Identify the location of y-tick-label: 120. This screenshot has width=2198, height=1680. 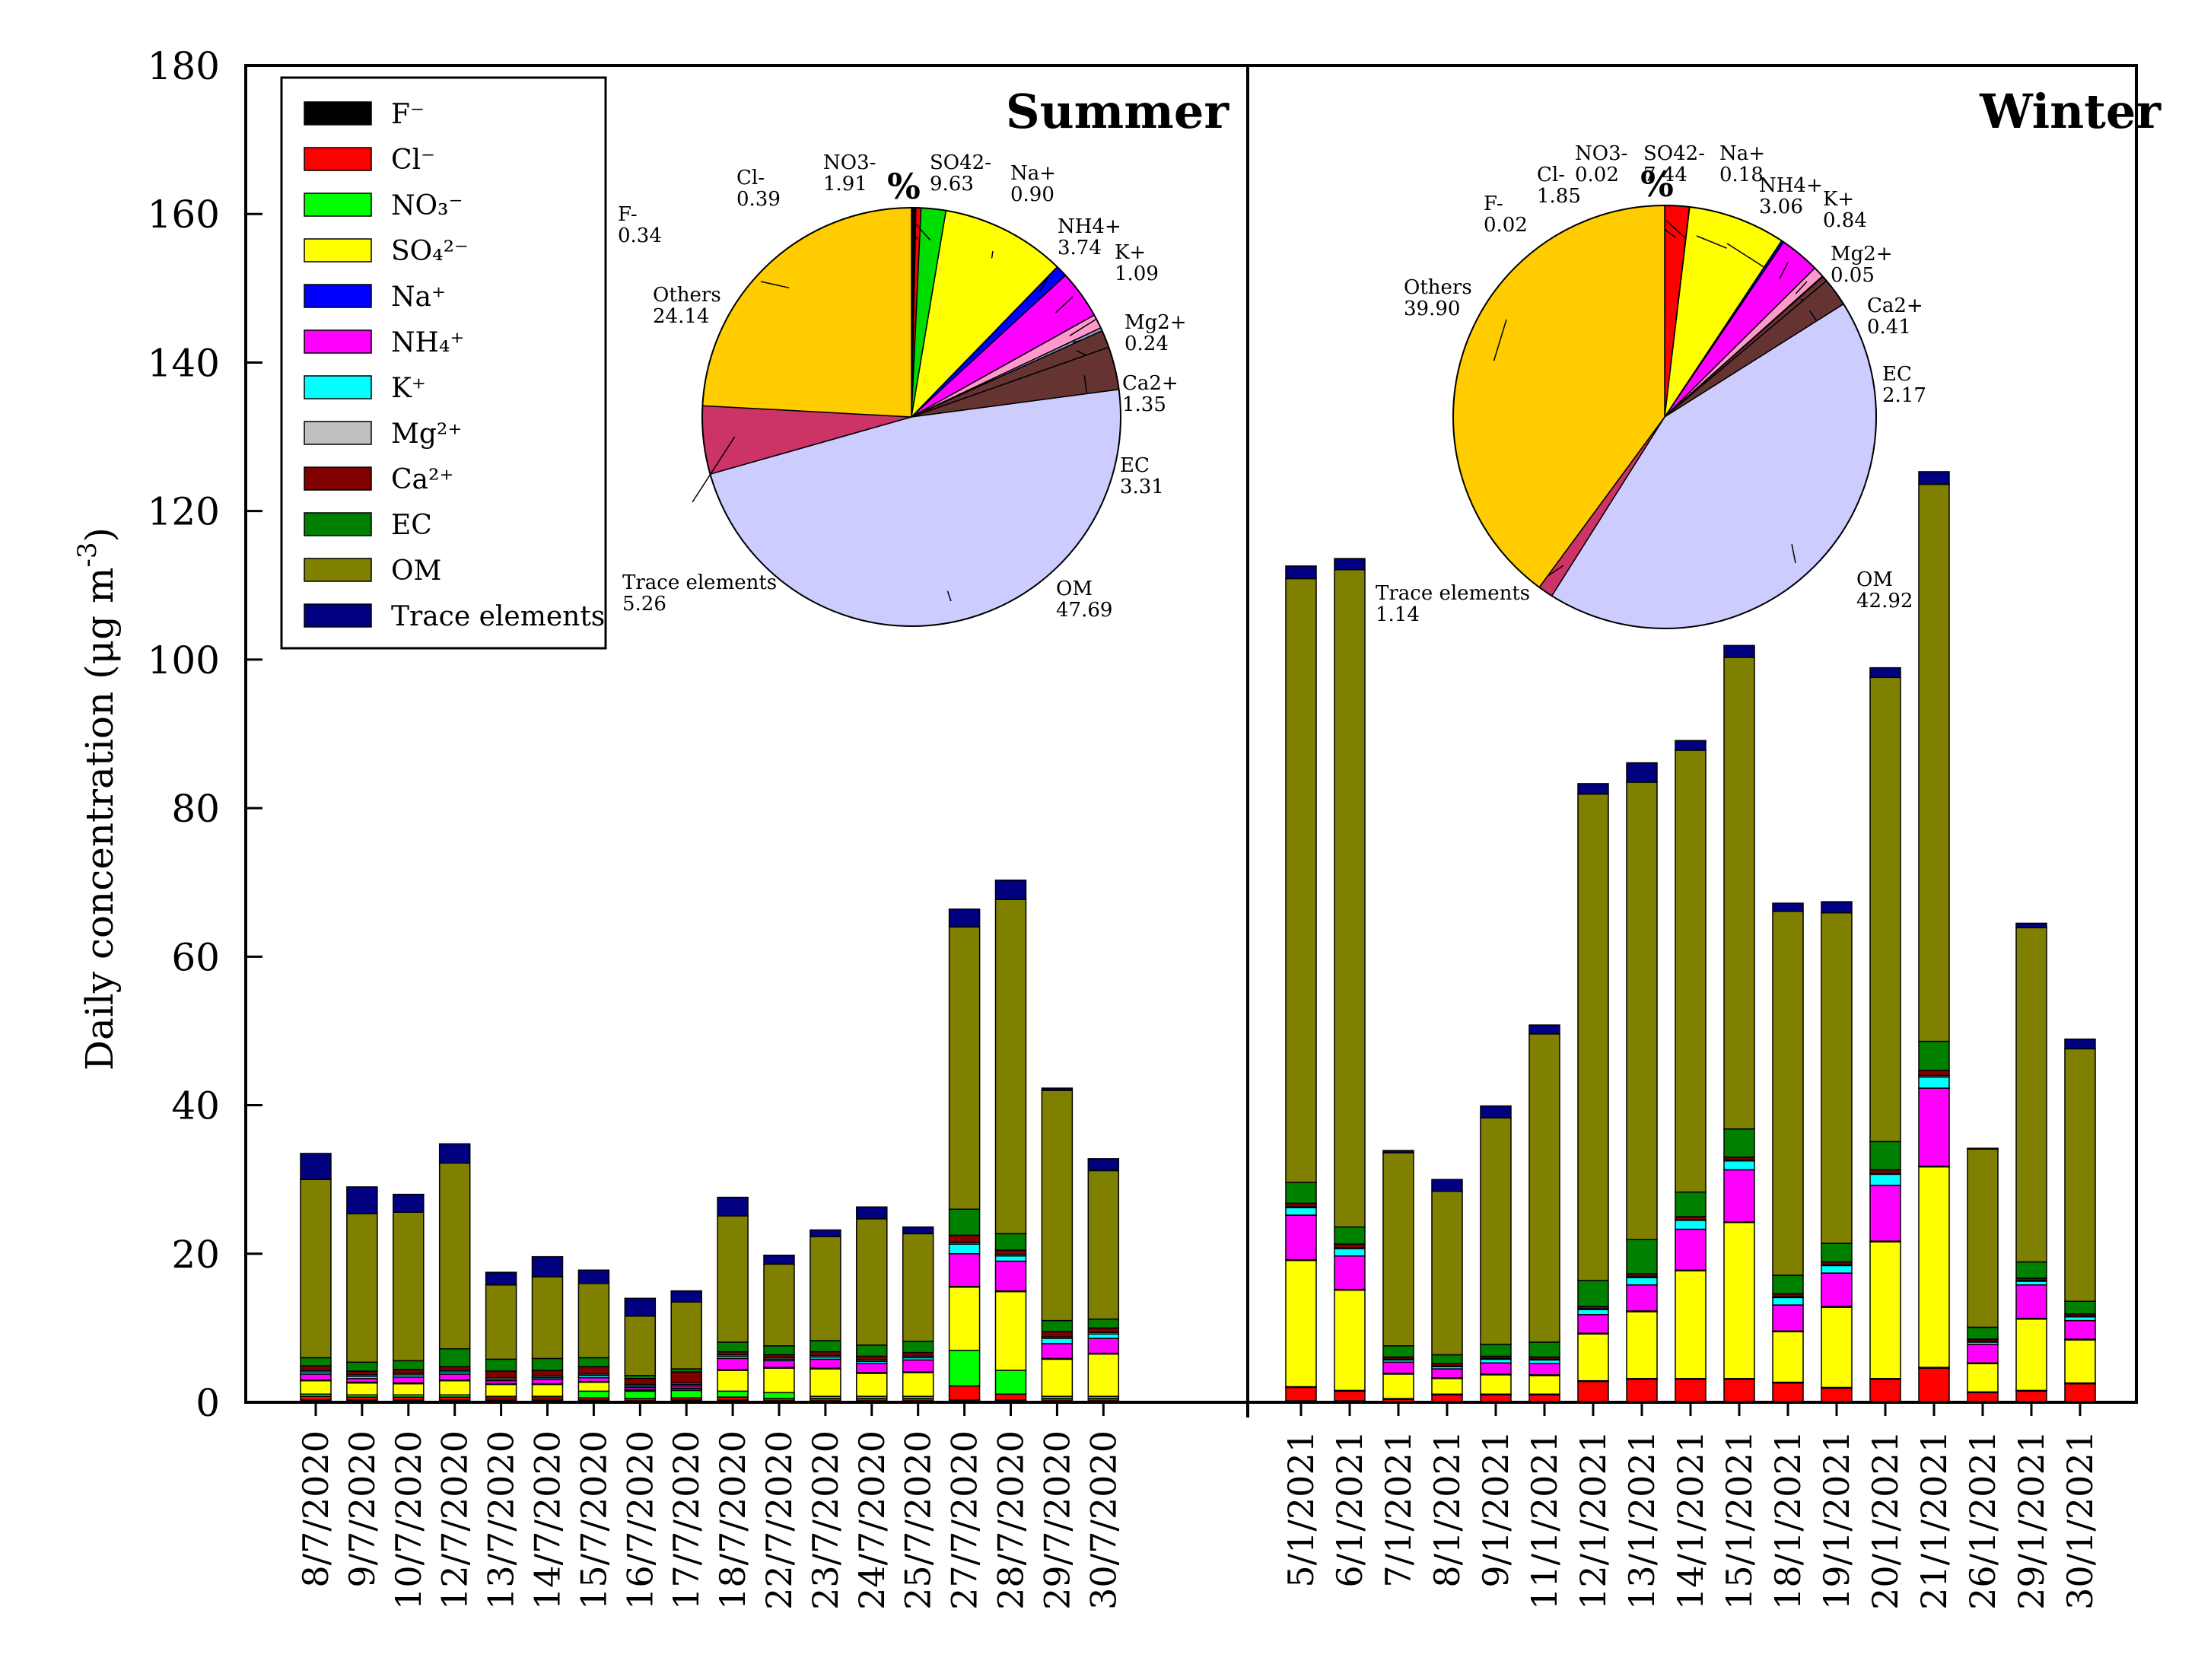
(184, 512).